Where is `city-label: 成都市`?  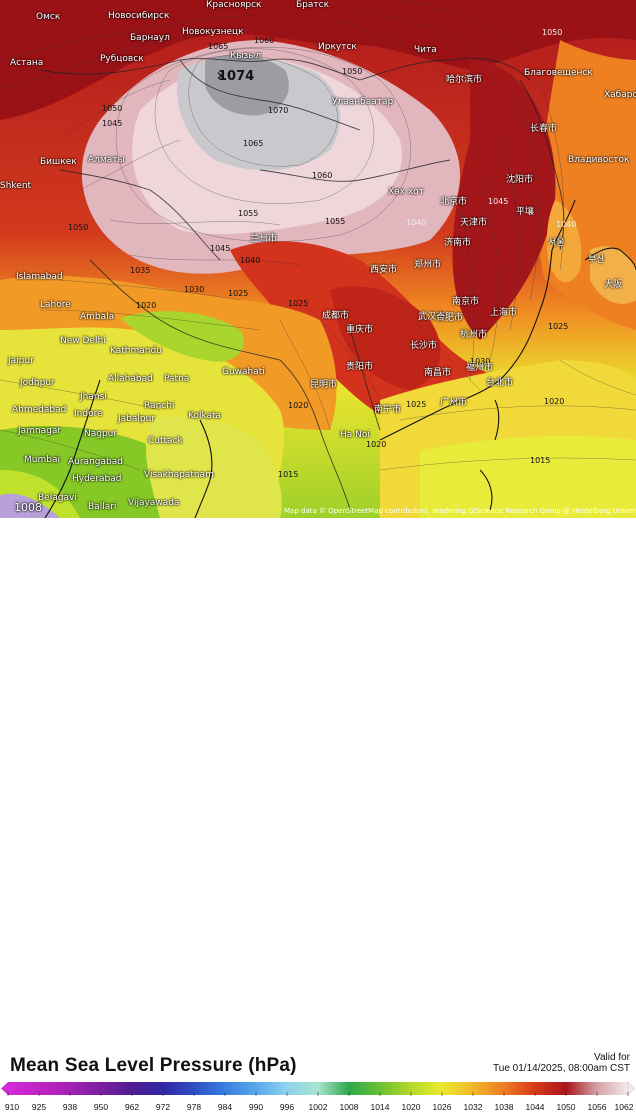
city-label: 成都市 is located at coordinates (336, 316).